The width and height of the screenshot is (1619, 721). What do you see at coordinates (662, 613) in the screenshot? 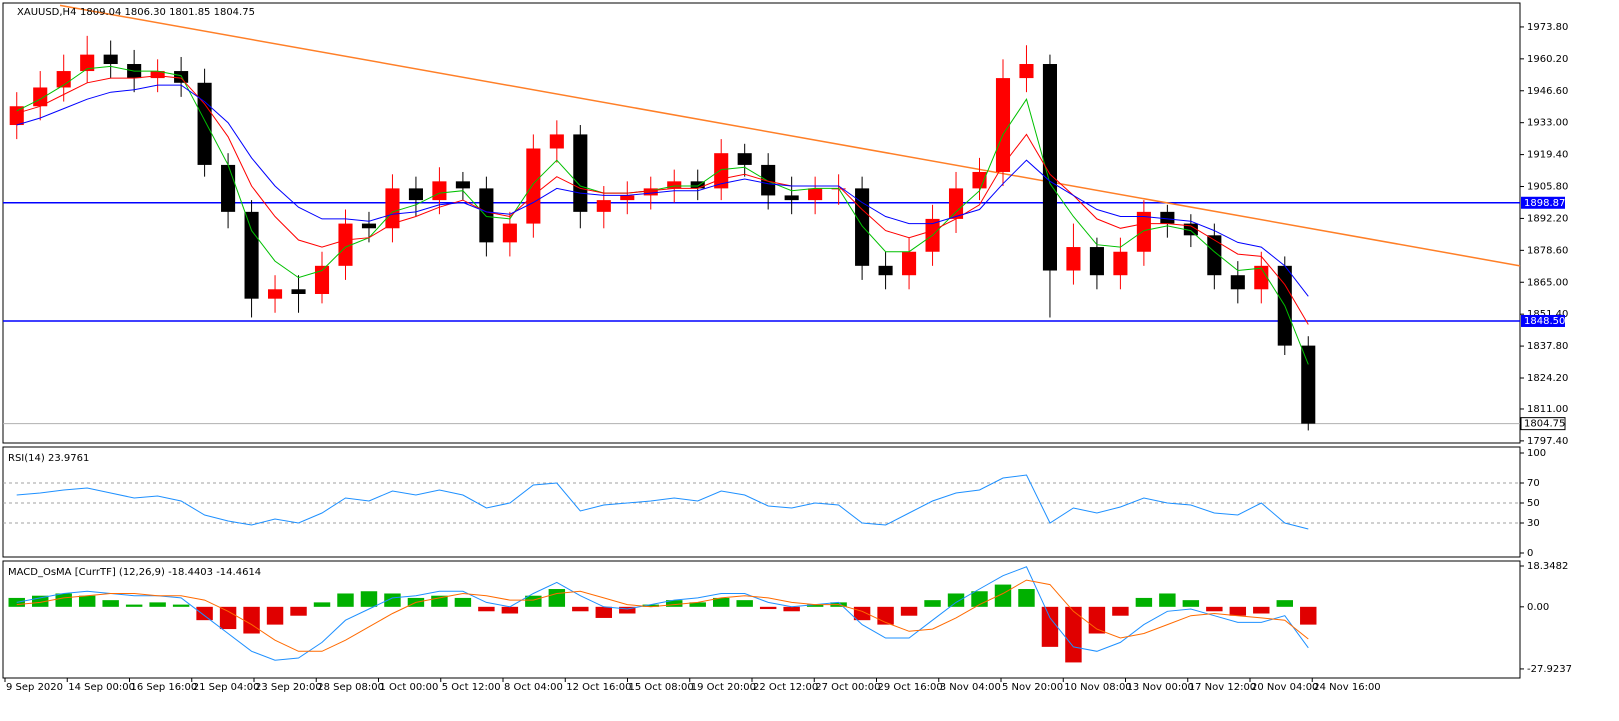
I see `indicator-line` at bounding box center [662, 613].